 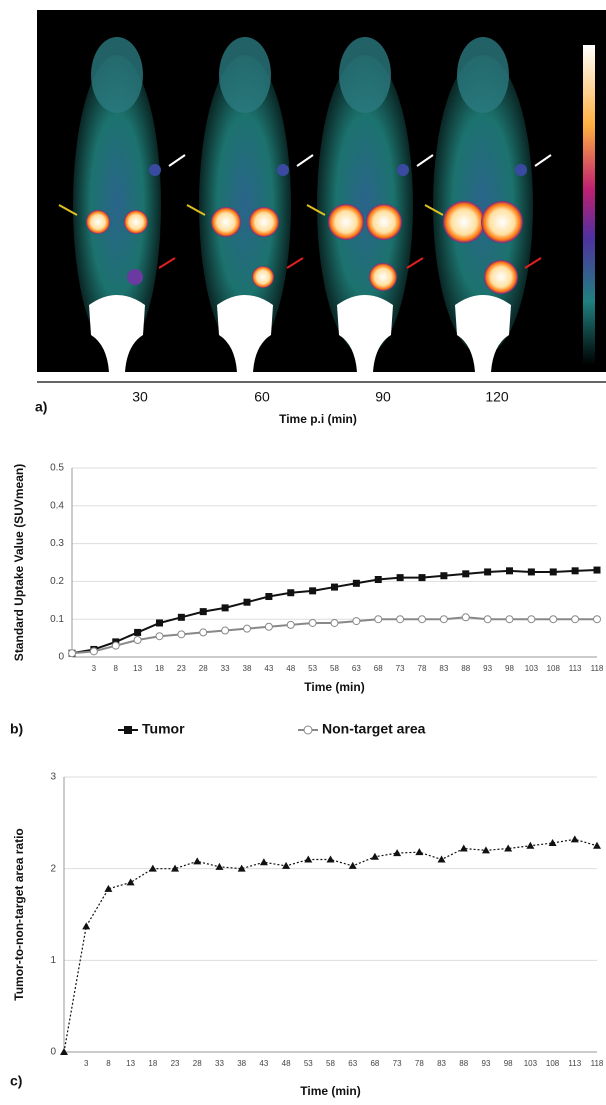 I want to click on axis-label: Time p.i (min), so click(x=318, y=419).